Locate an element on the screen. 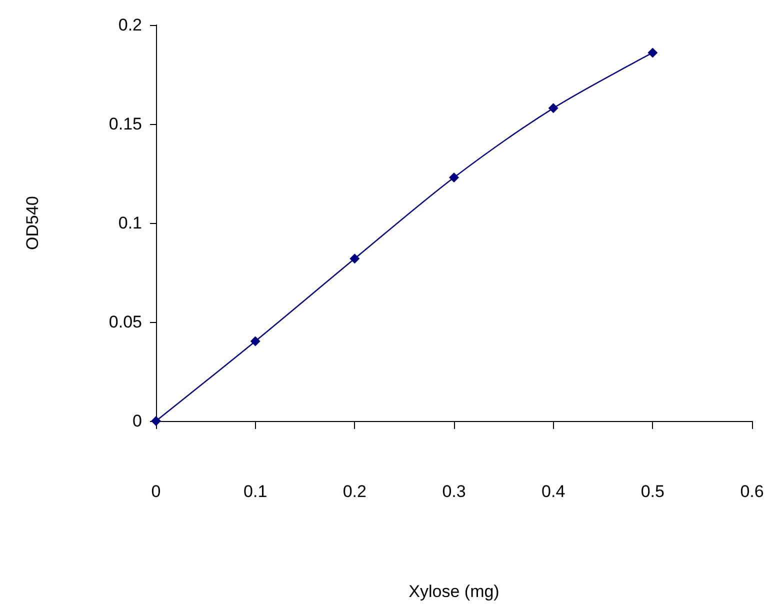 The height and width of the screenshot is (614, 781). x-tick-label: 0.3 is located at coordinates (454, 491).